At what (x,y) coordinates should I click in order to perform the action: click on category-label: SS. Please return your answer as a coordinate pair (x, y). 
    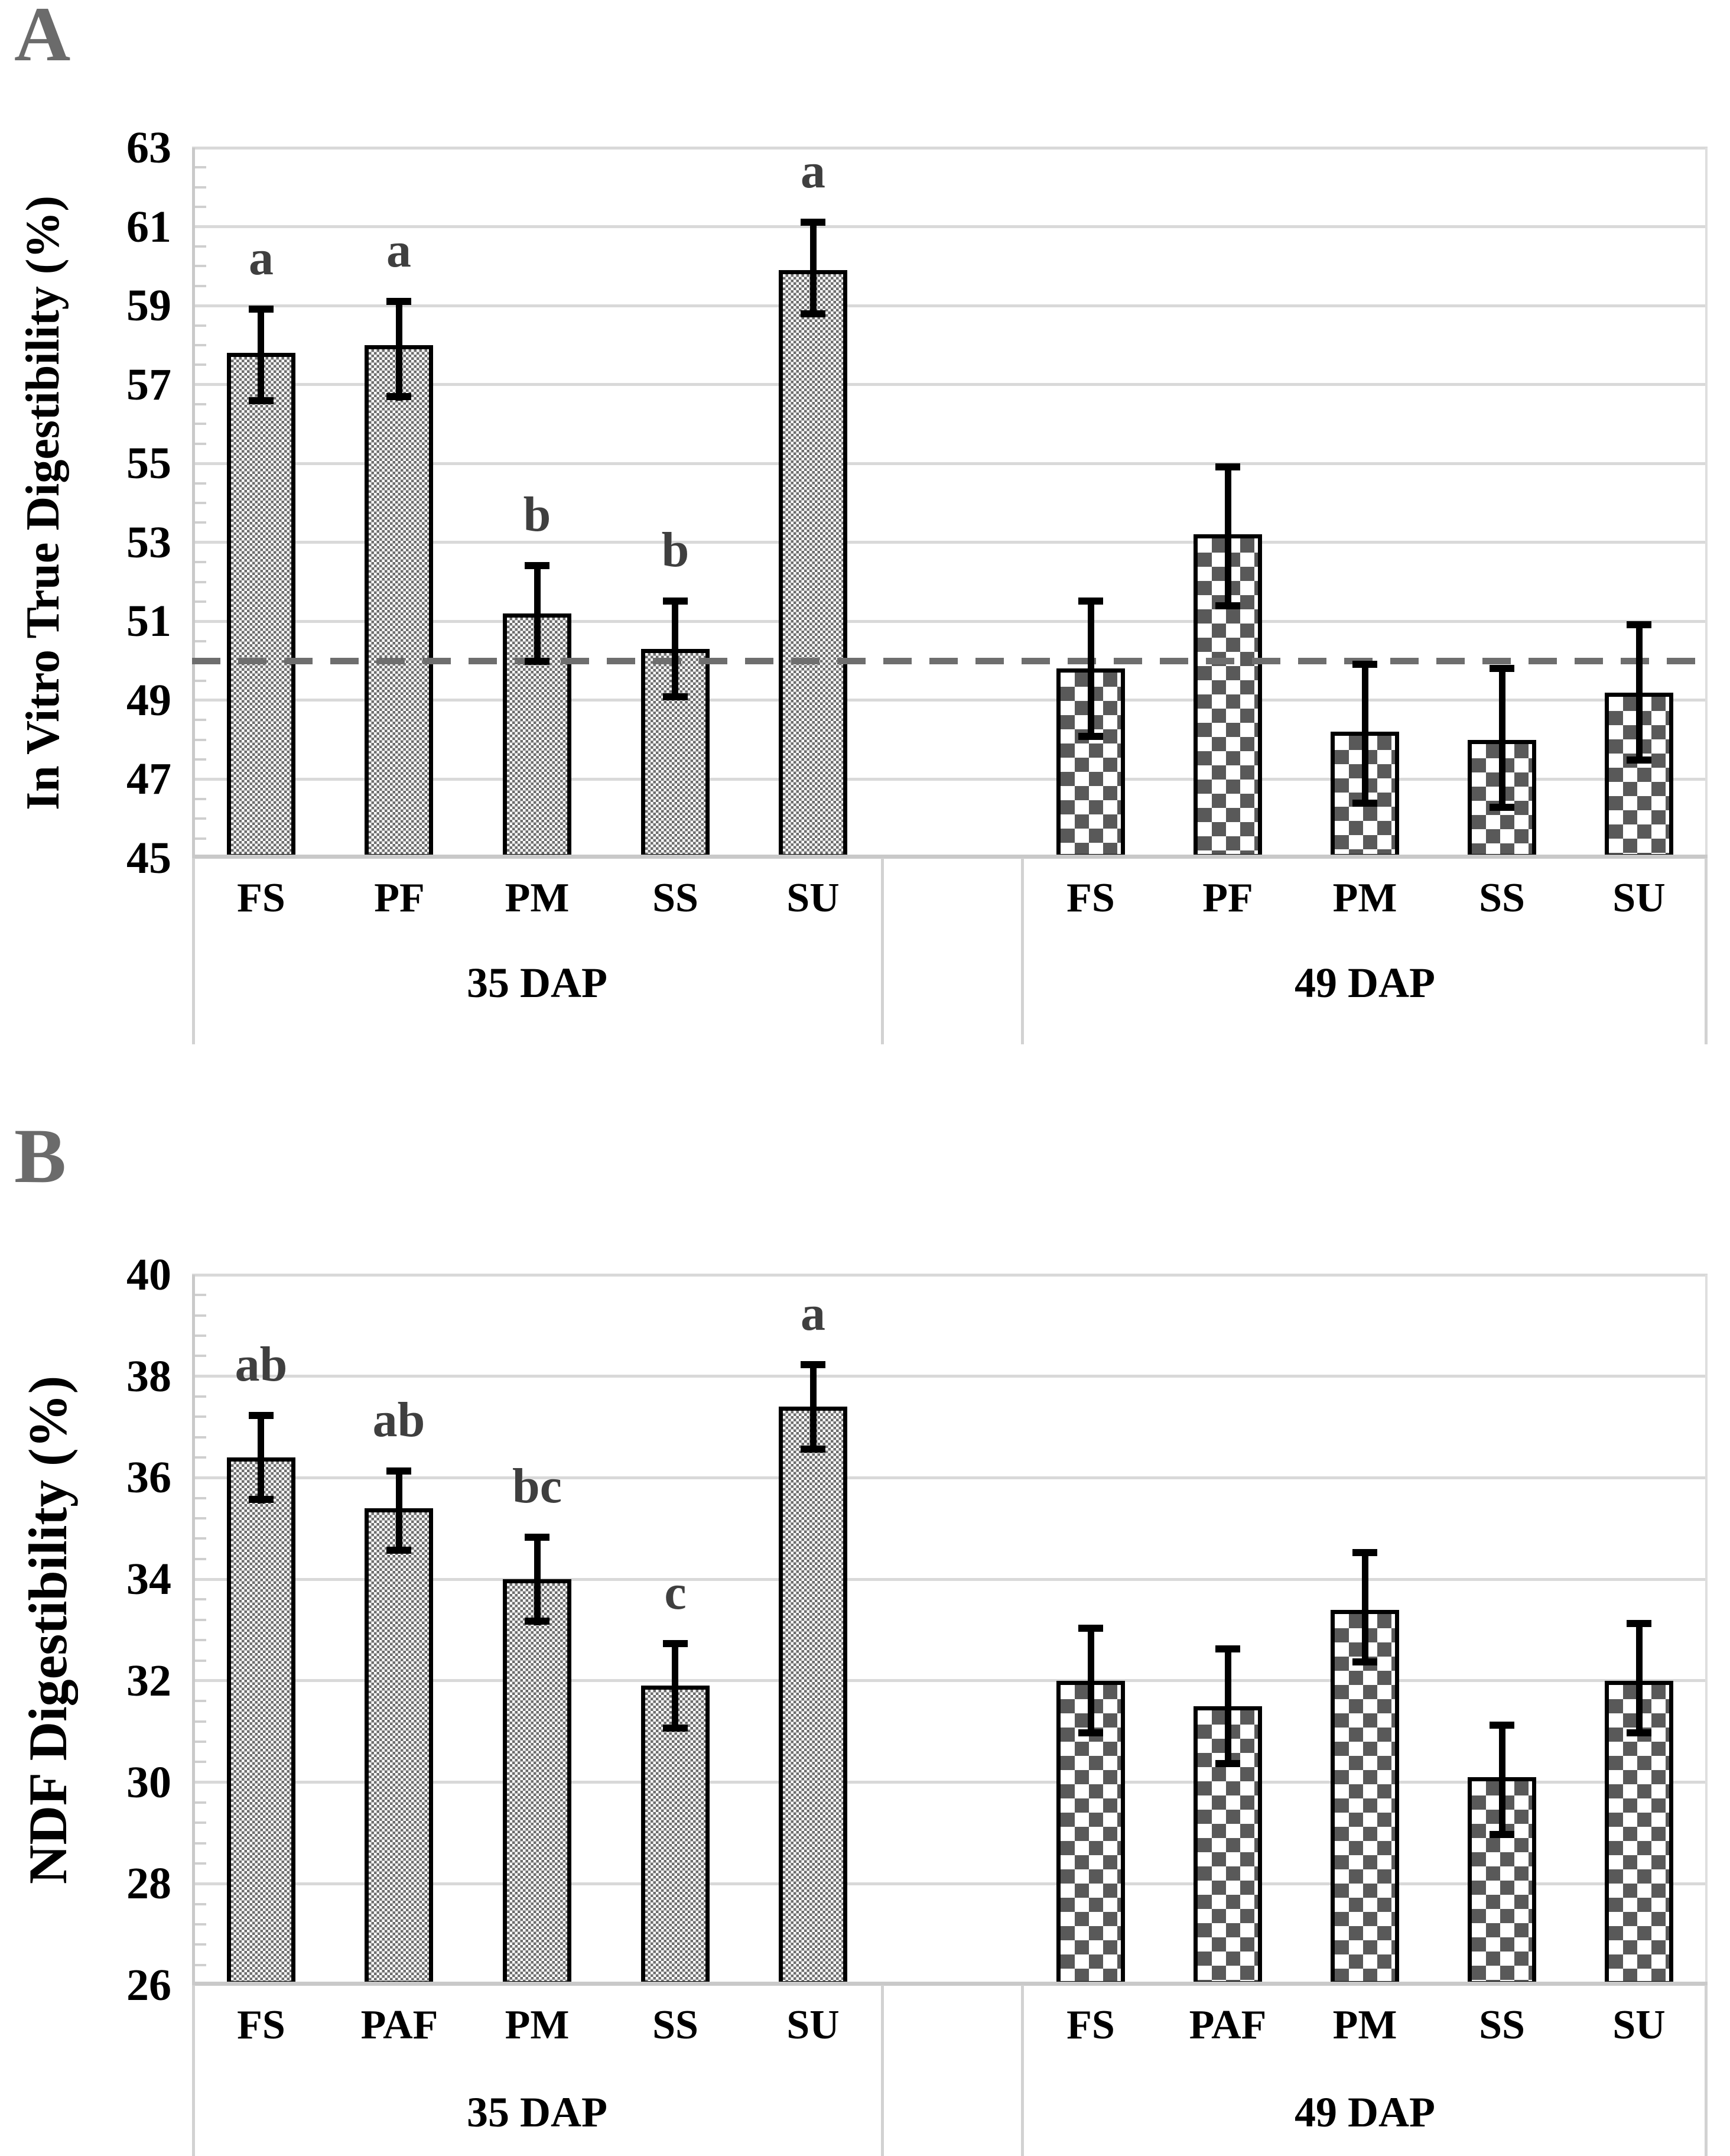
    Looking at the image, I should click on (675, 2025).